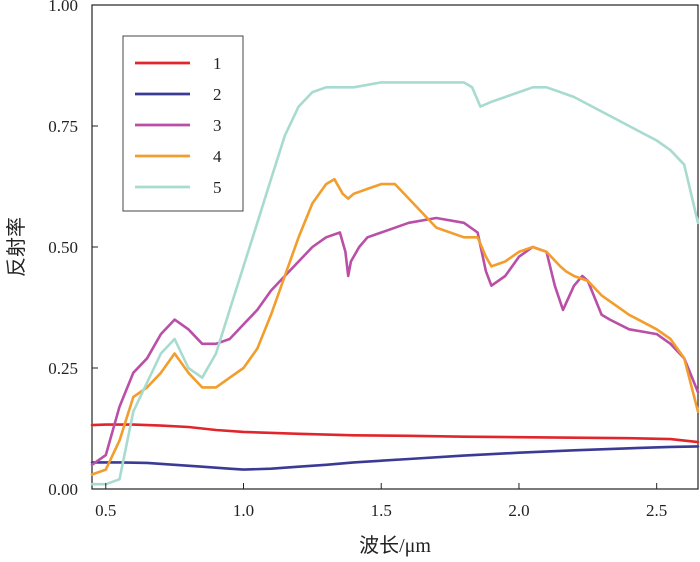 The height and width of the screenshot is (562, 700). I want to click on legend-label-2: 2, so click(217, 94).